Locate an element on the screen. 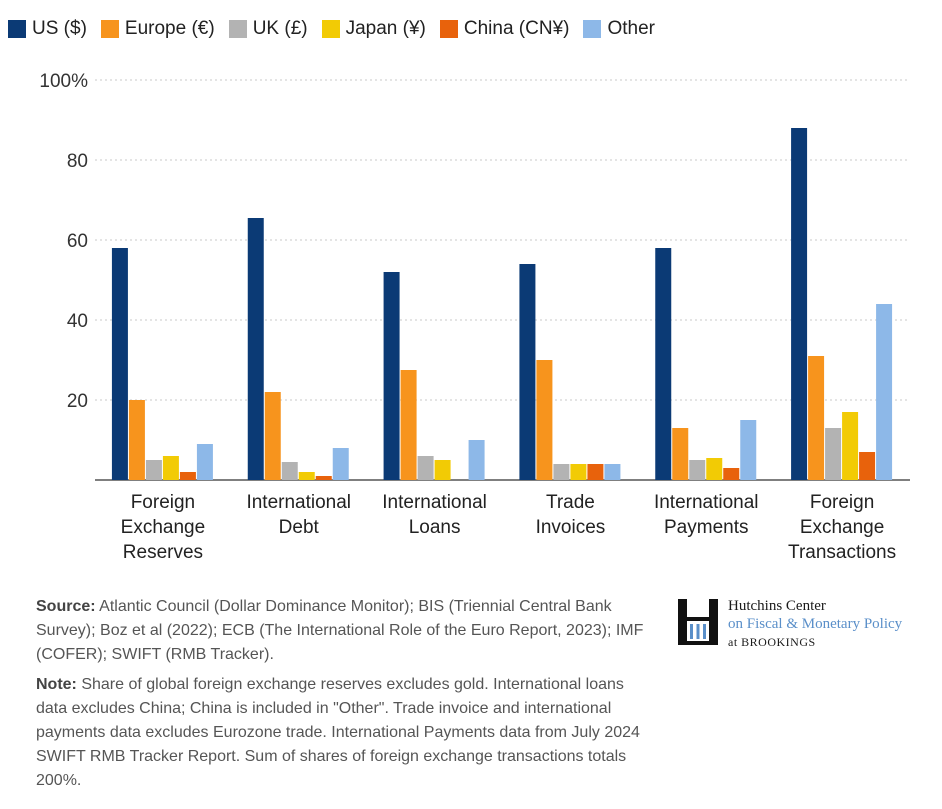 This screenshot has height=809, width=942. x-tick-label: Trade is located at coordinates (570, 502).